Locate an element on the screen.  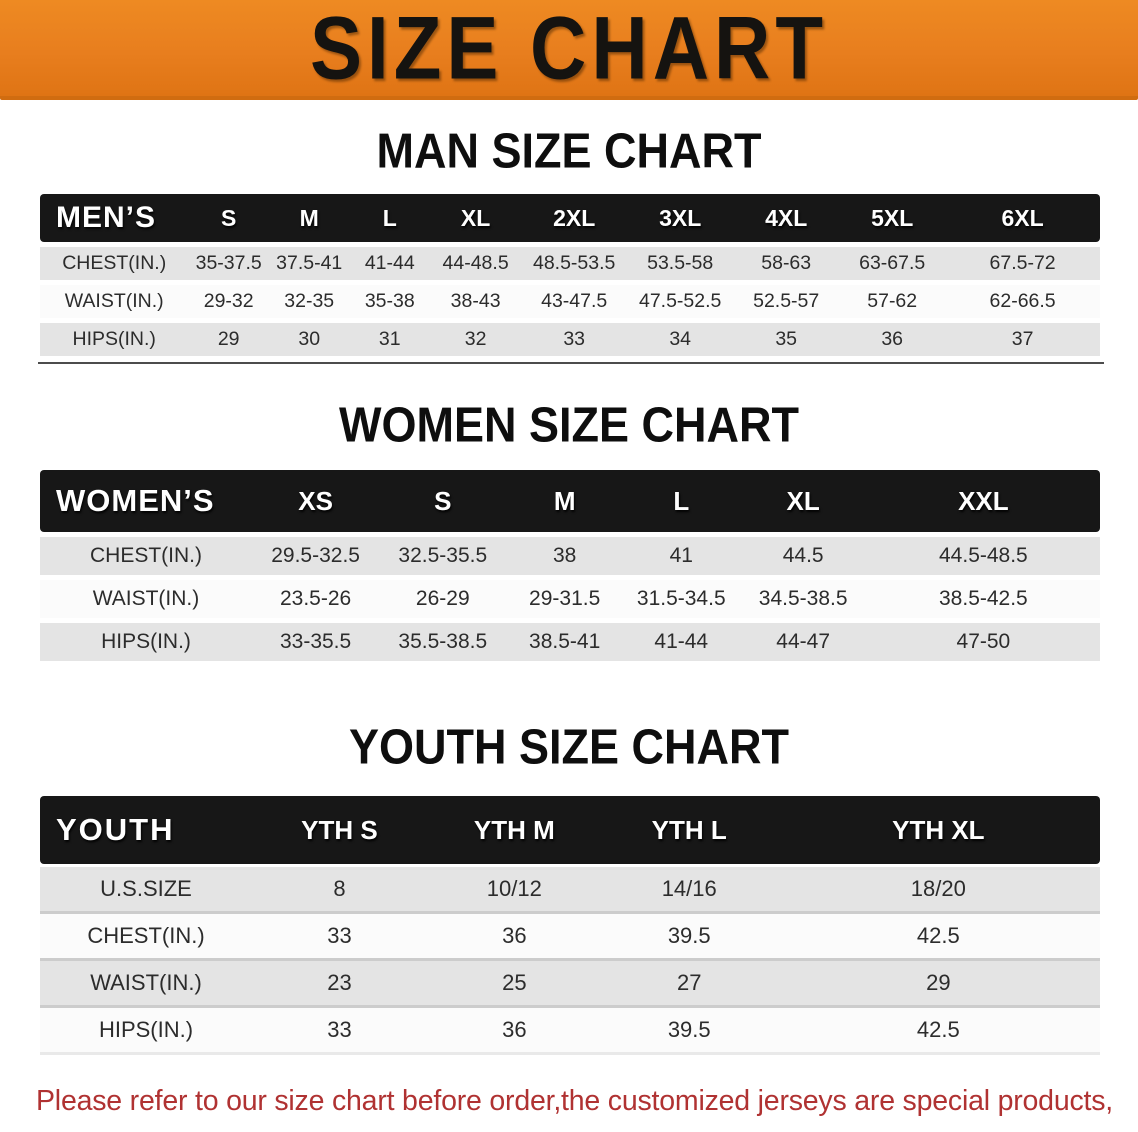
table-cell: 29-31.5 is located at coordinates (564, 601).